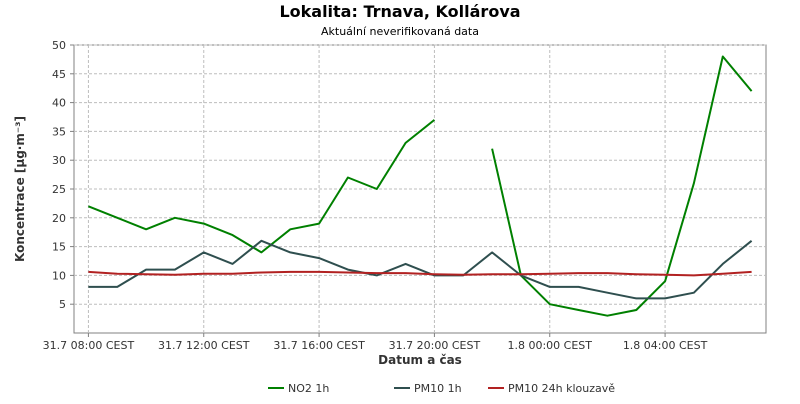 The image size is (800, 404). What do you see at coordinates (204, 345) in the screenshot?
I see `x-tick-label: 31.7 12:00 CEST` at bounding box center [204, 345].